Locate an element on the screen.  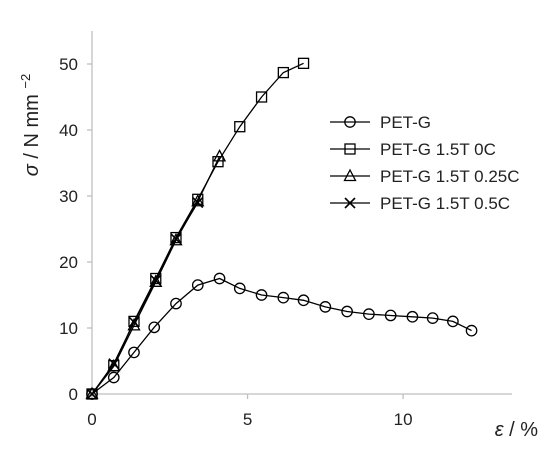
legend-item: PET-G 1.5T 0.5C is located at coordinates (420, 203).